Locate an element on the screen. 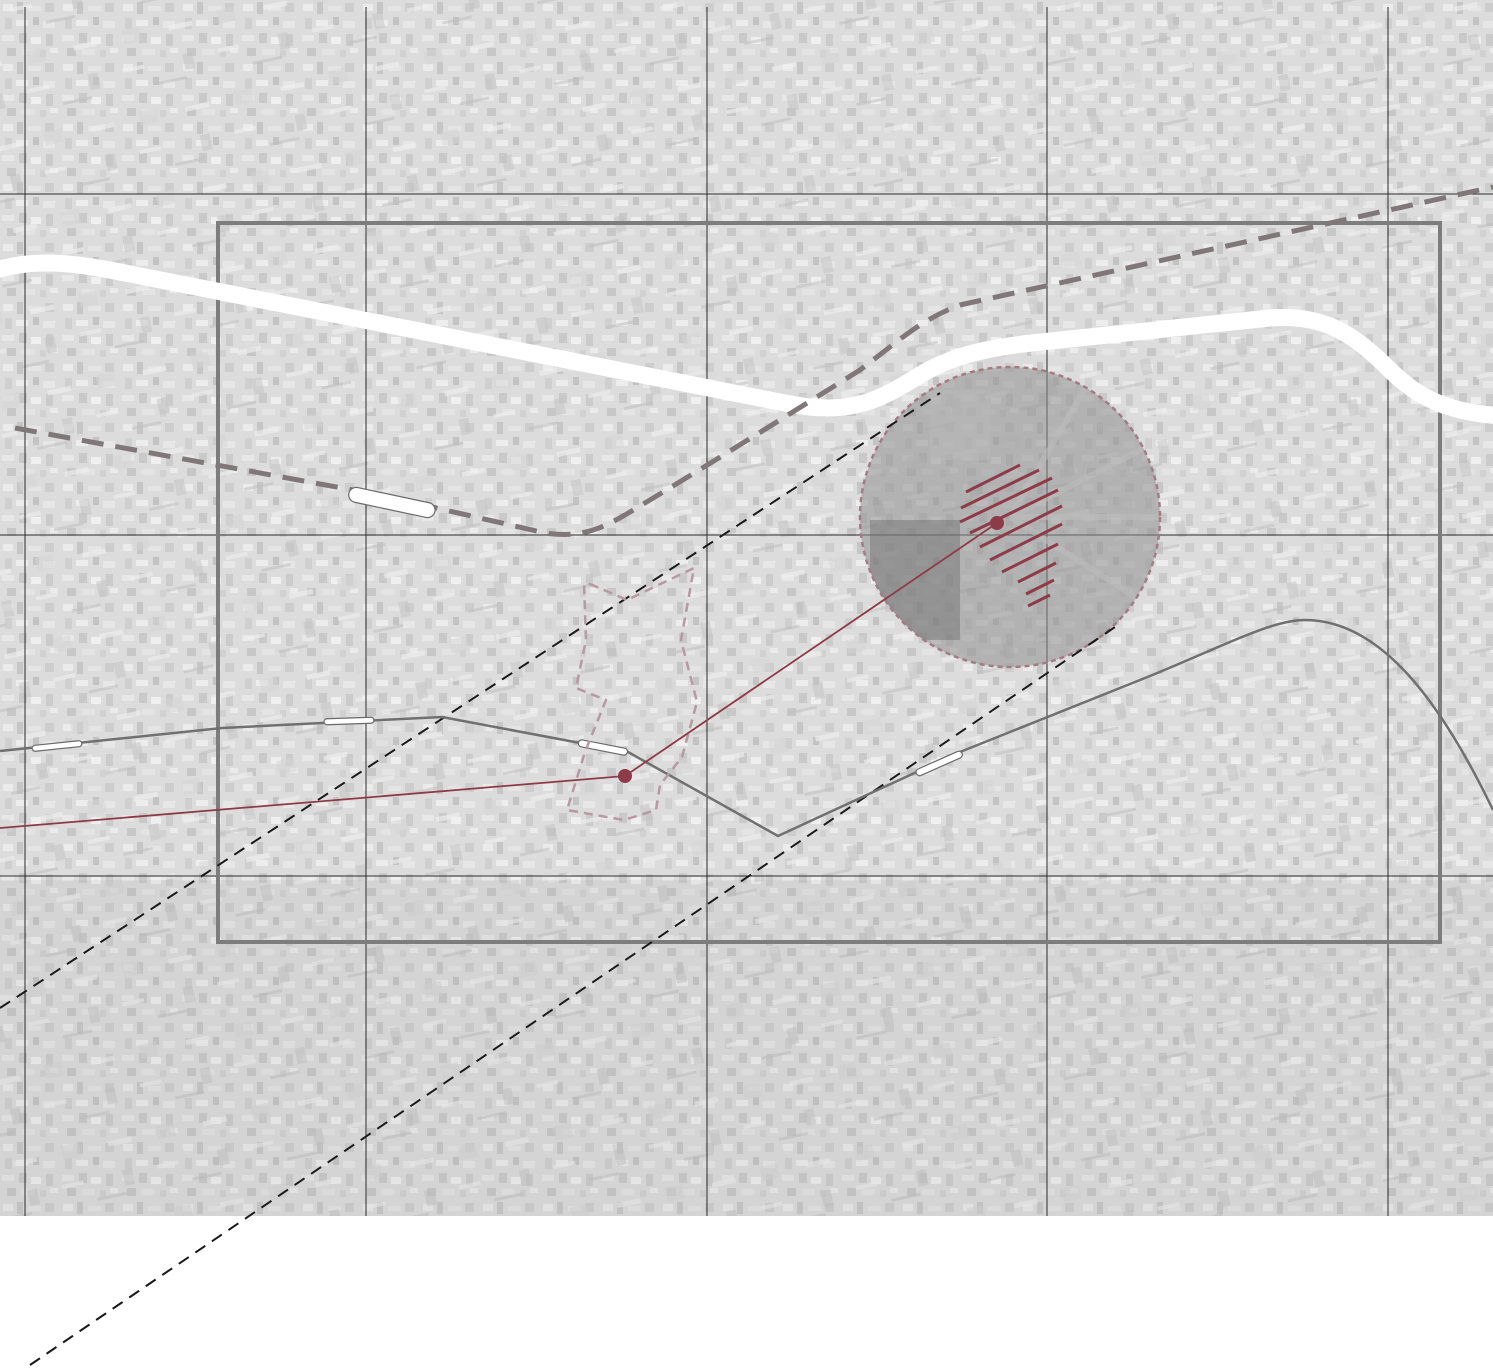 The height and width of the screenshot is (1370, 1493). site-node-dot-marker-icon is located at coordinates (625, 776).